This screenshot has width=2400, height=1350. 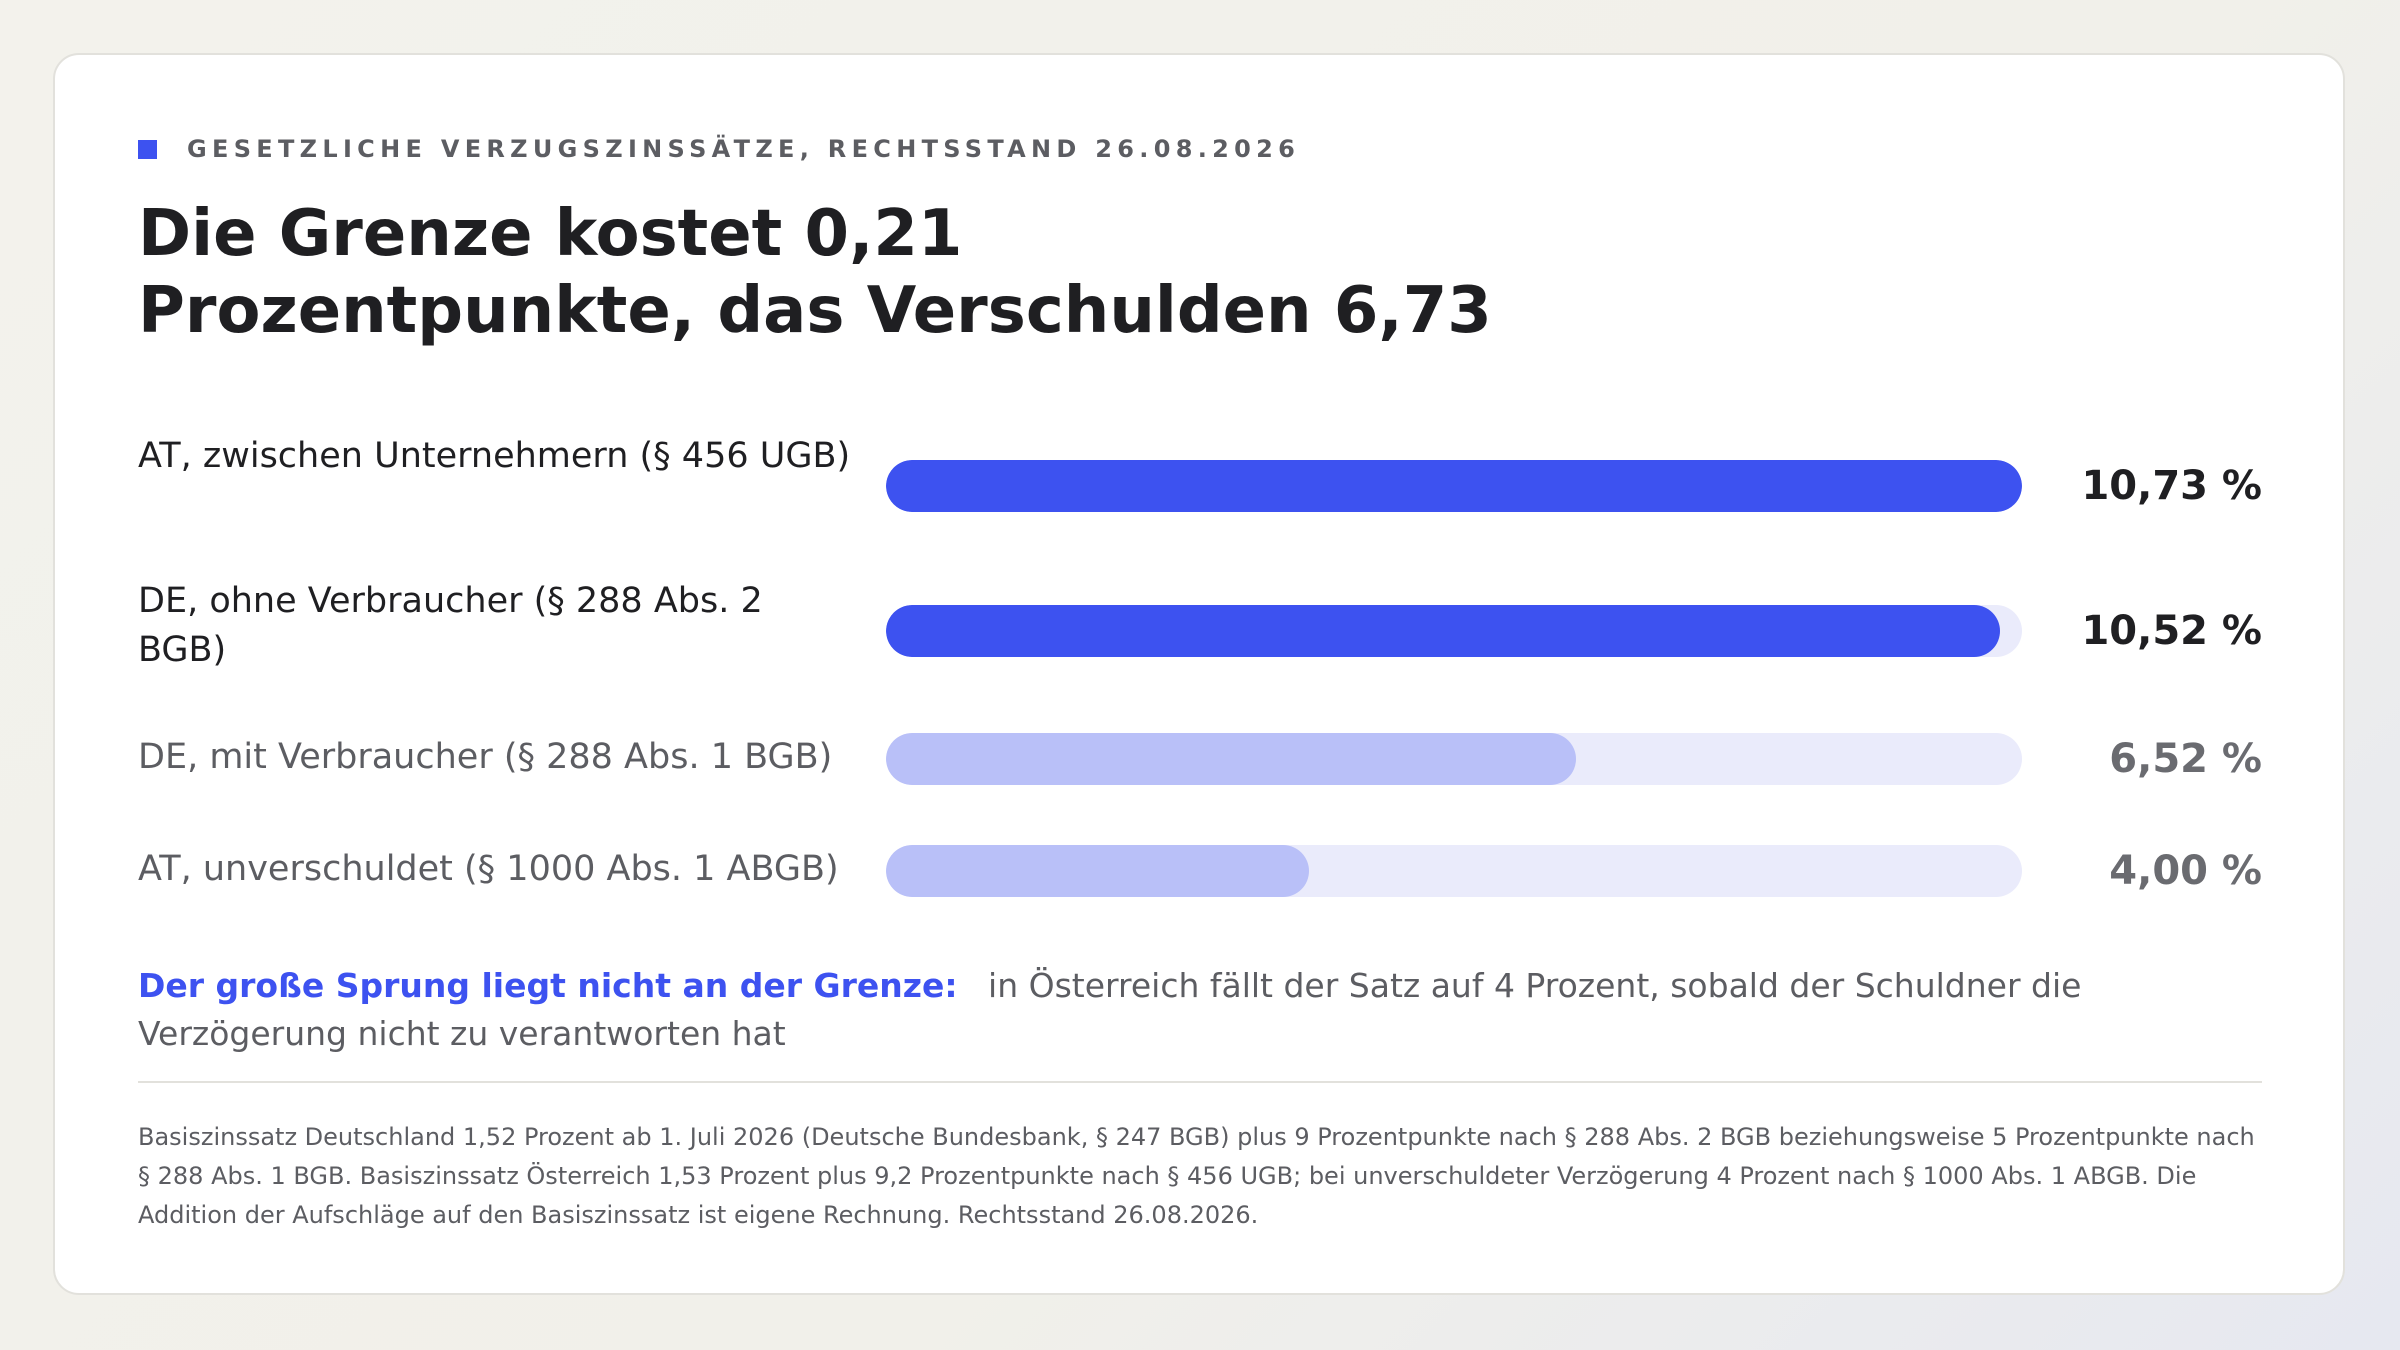 I want to click on bar-at-unternehmer, so click(x=1454, y=486).